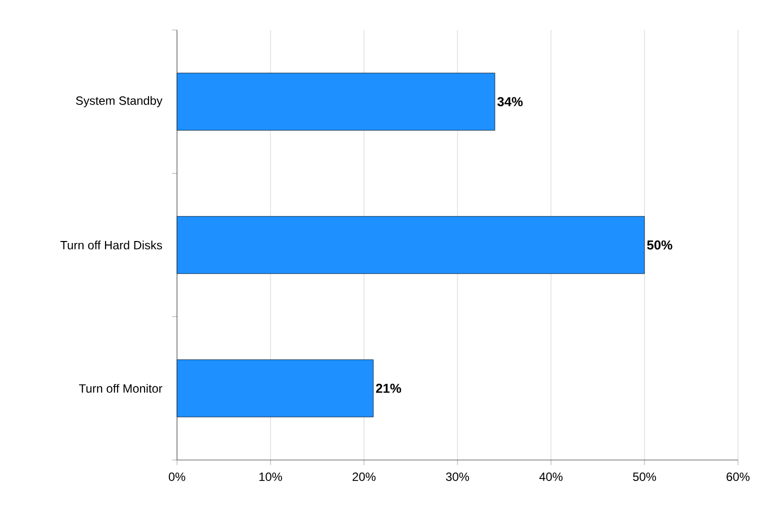 The height and width of the screenshot is (515, 763). I want to click on data-label: 34%, so click(510, 101).